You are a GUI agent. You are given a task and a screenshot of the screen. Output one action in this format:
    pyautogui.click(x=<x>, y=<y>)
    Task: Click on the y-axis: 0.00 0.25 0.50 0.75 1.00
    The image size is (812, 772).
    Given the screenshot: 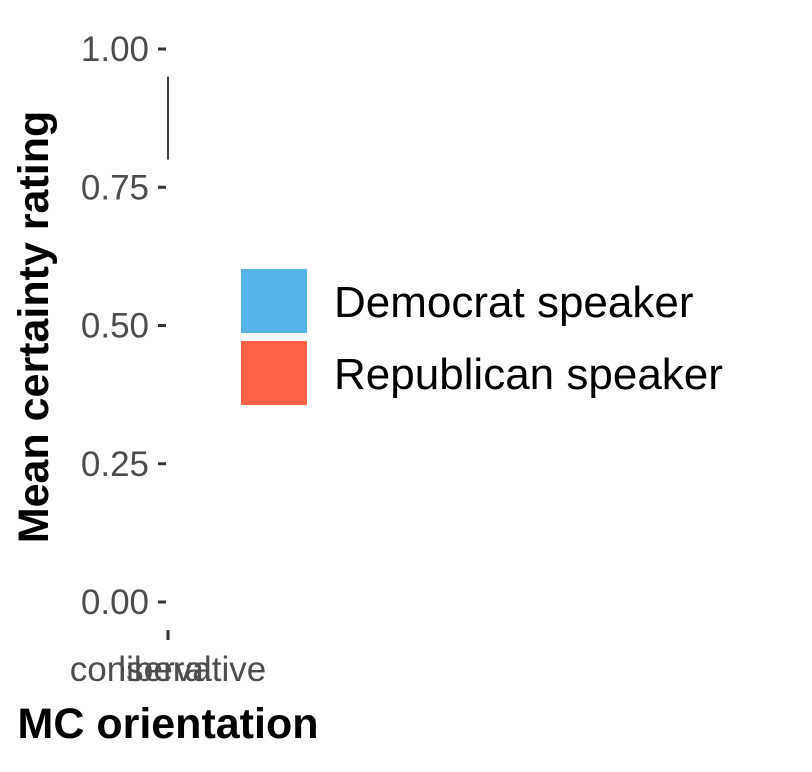 What is the action you would take?
    pyautogui.click(x=123, y=326)
    